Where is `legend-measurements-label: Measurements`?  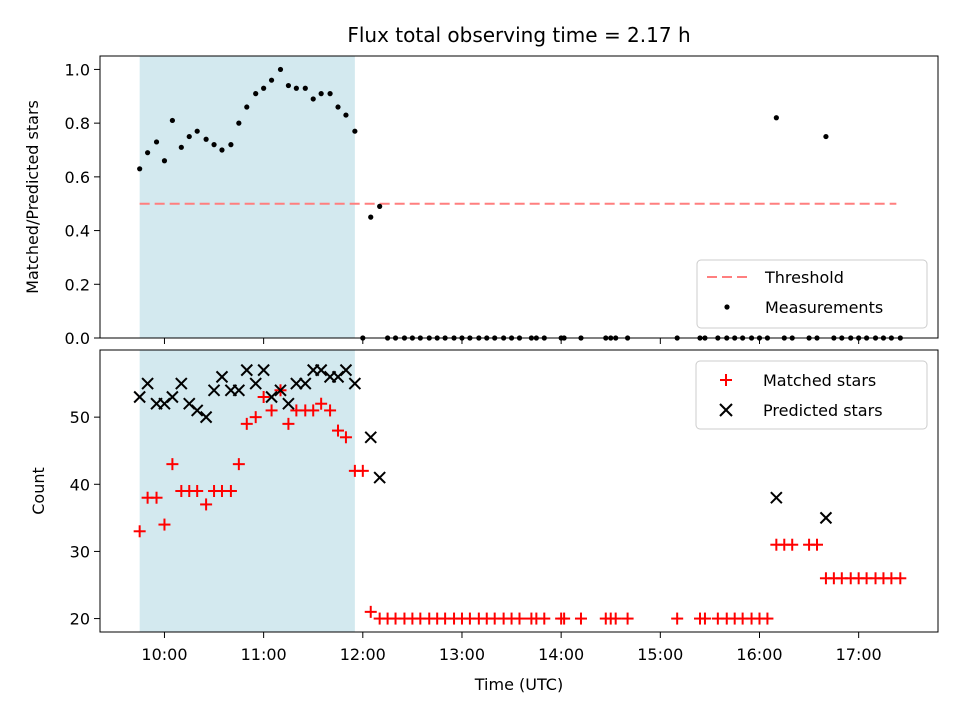 legend-measurements-label: Measurements is located at coordinates (824, 307).